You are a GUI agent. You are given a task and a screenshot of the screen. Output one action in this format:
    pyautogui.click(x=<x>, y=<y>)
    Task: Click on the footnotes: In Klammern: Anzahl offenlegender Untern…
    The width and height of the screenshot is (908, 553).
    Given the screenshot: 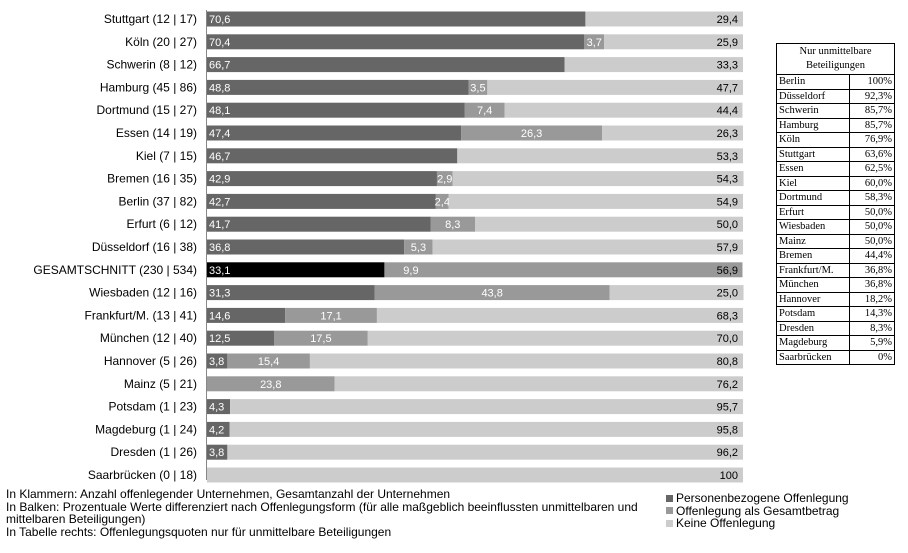 What is the action you would take?
    pyautogui.click(x=336, y=513)
    